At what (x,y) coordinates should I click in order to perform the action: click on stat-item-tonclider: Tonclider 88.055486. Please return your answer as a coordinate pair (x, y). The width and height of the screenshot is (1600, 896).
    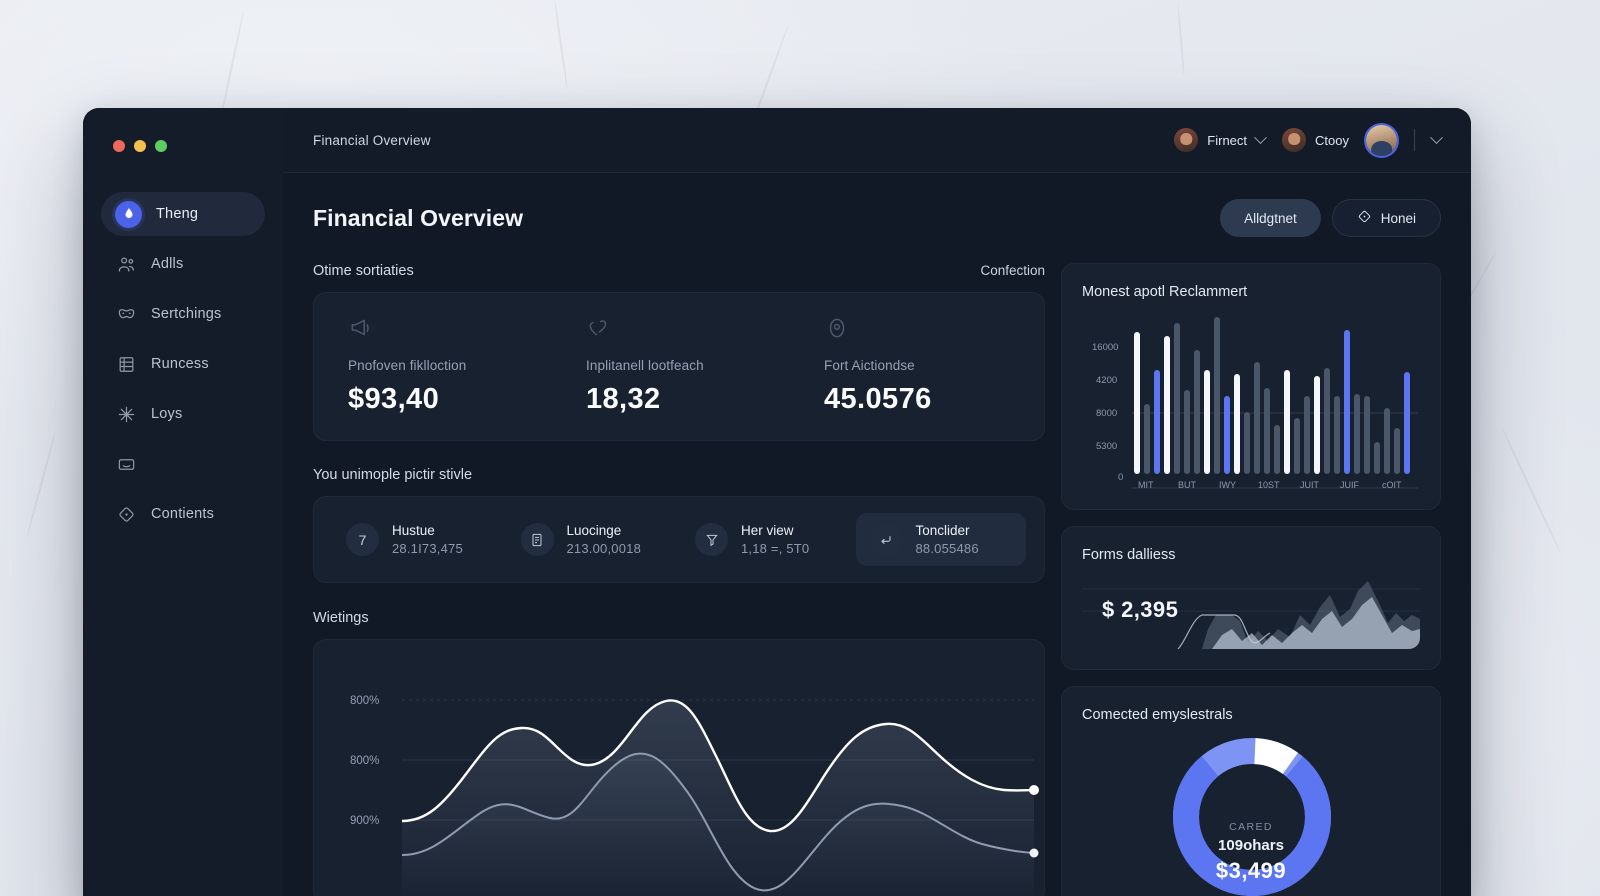
    Looking at the image, I should click on (940, 539).